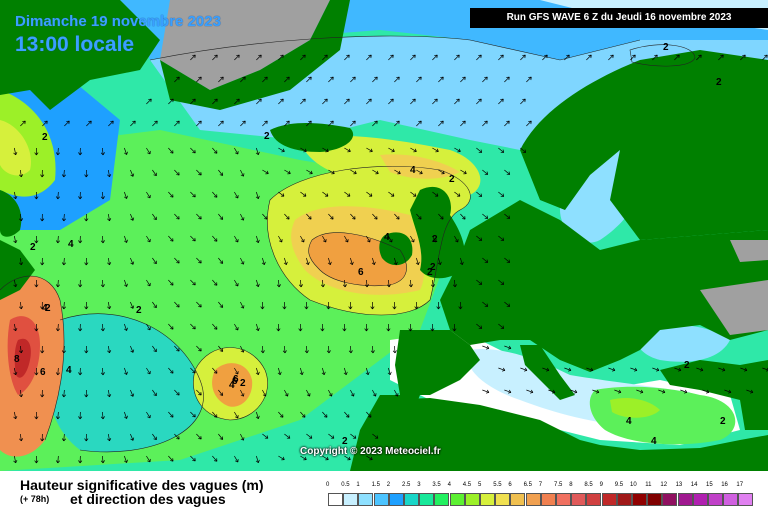  I want to click on contour-label: 2, so click(433, 267).